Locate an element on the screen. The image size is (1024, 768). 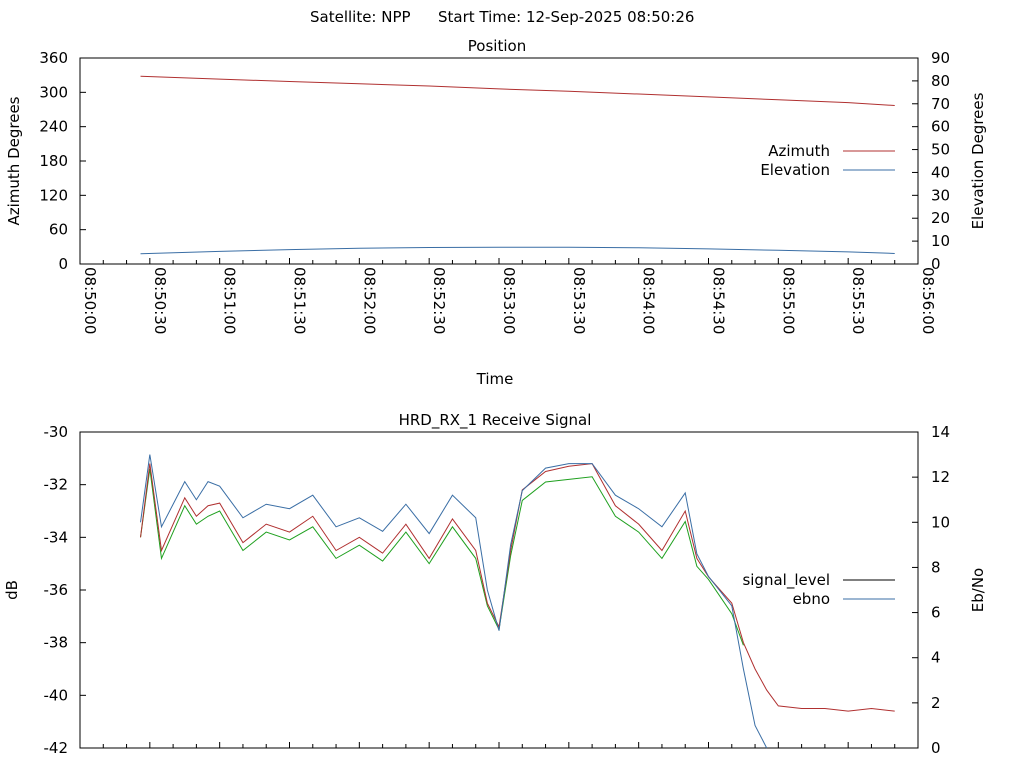
position-y2-axis-label: Elevation Degrees is located at coordinates (978, 160).